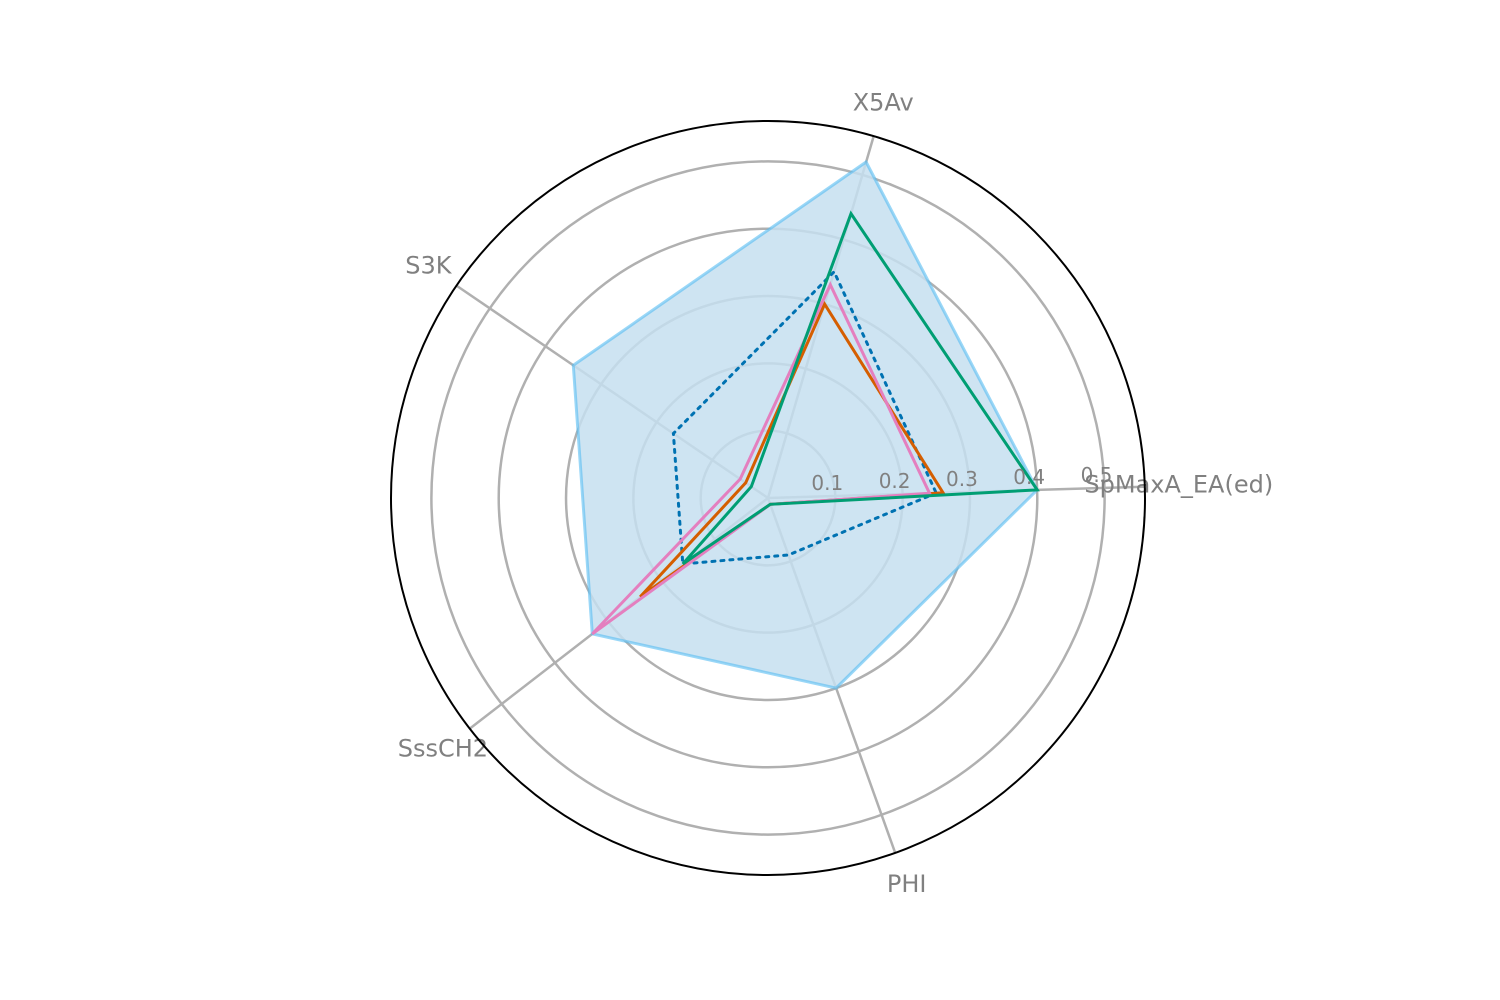 The image size is (1500, 1000). Describe the element at coordinates (962, 479) in the screenshot. I see `r-tick-label-2: 0.3` at that location.